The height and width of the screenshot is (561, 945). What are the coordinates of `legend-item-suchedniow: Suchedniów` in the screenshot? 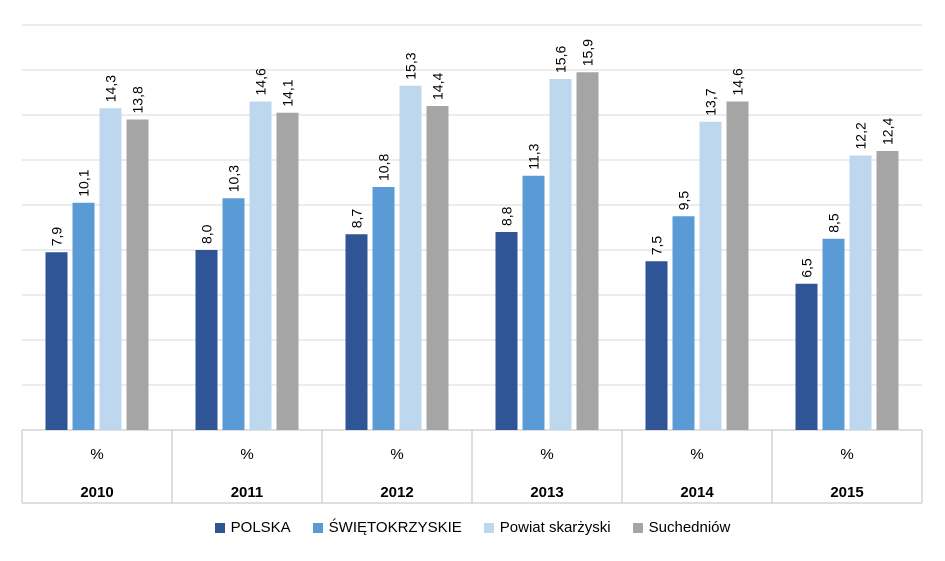 It's located at (681, 527).